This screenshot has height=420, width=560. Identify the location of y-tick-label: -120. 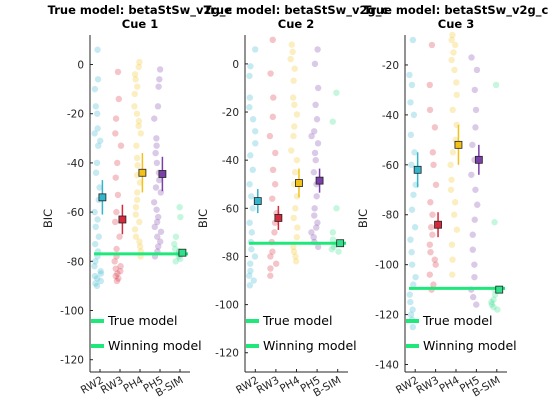
(72, 361).